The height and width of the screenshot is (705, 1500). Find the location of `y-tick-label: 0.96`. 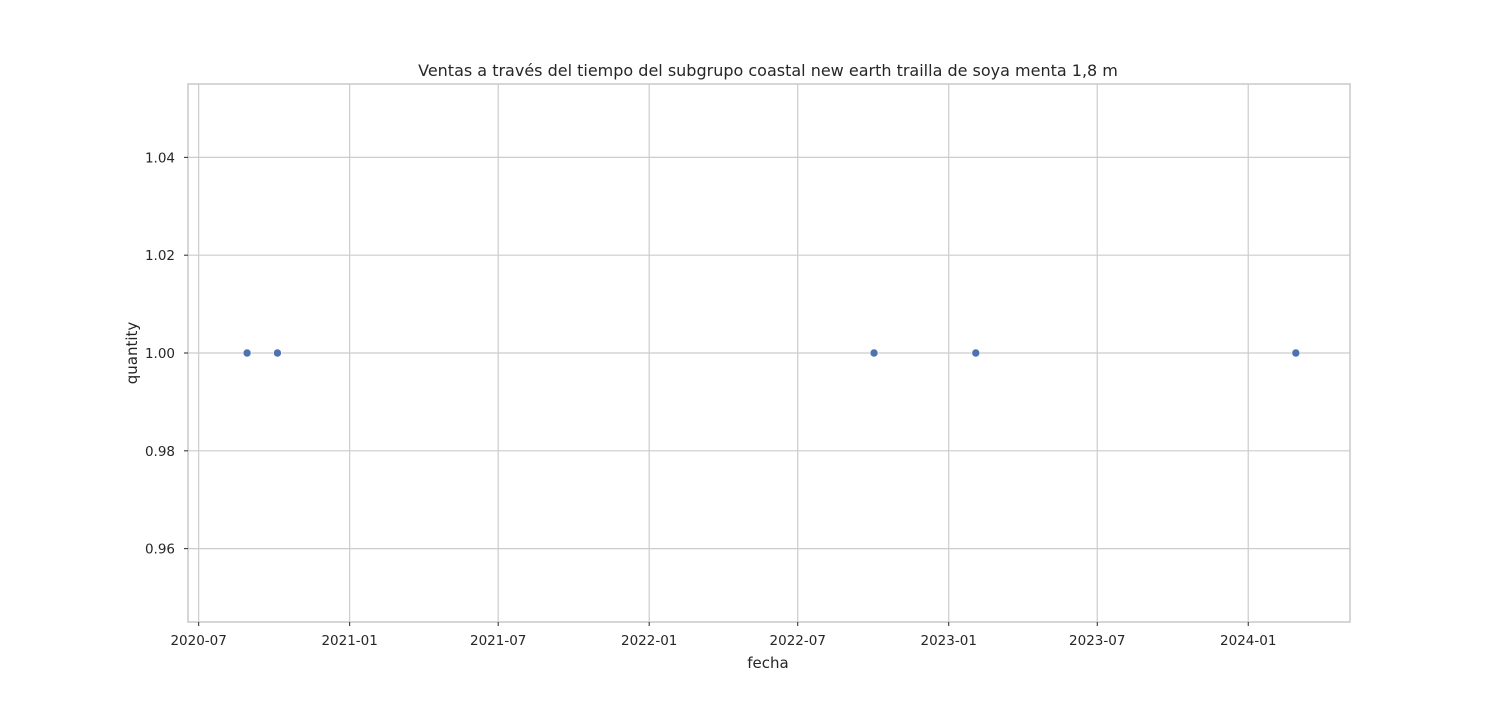

y-tick-label: 0.96 is located at coordinates (160, 550).